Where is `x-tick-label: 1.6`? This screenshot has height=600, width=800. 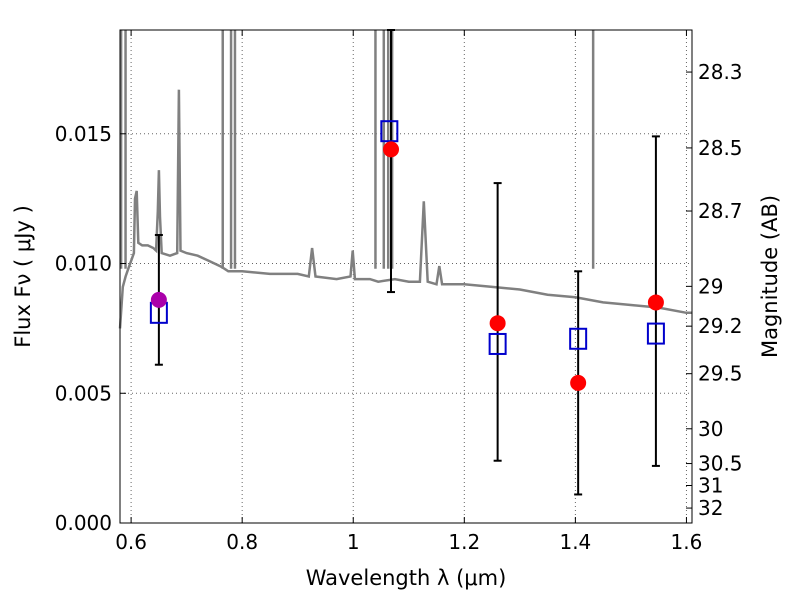 x-tick-label: 1.6 is located at coordinates (687, 542).